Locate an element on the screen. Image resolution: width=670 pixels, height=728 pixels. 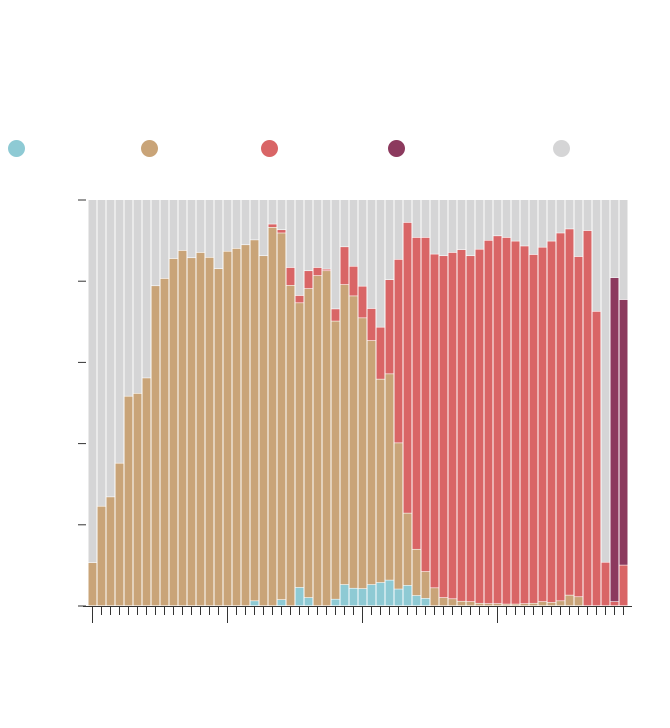
legend is located at coordinates (335, 148).